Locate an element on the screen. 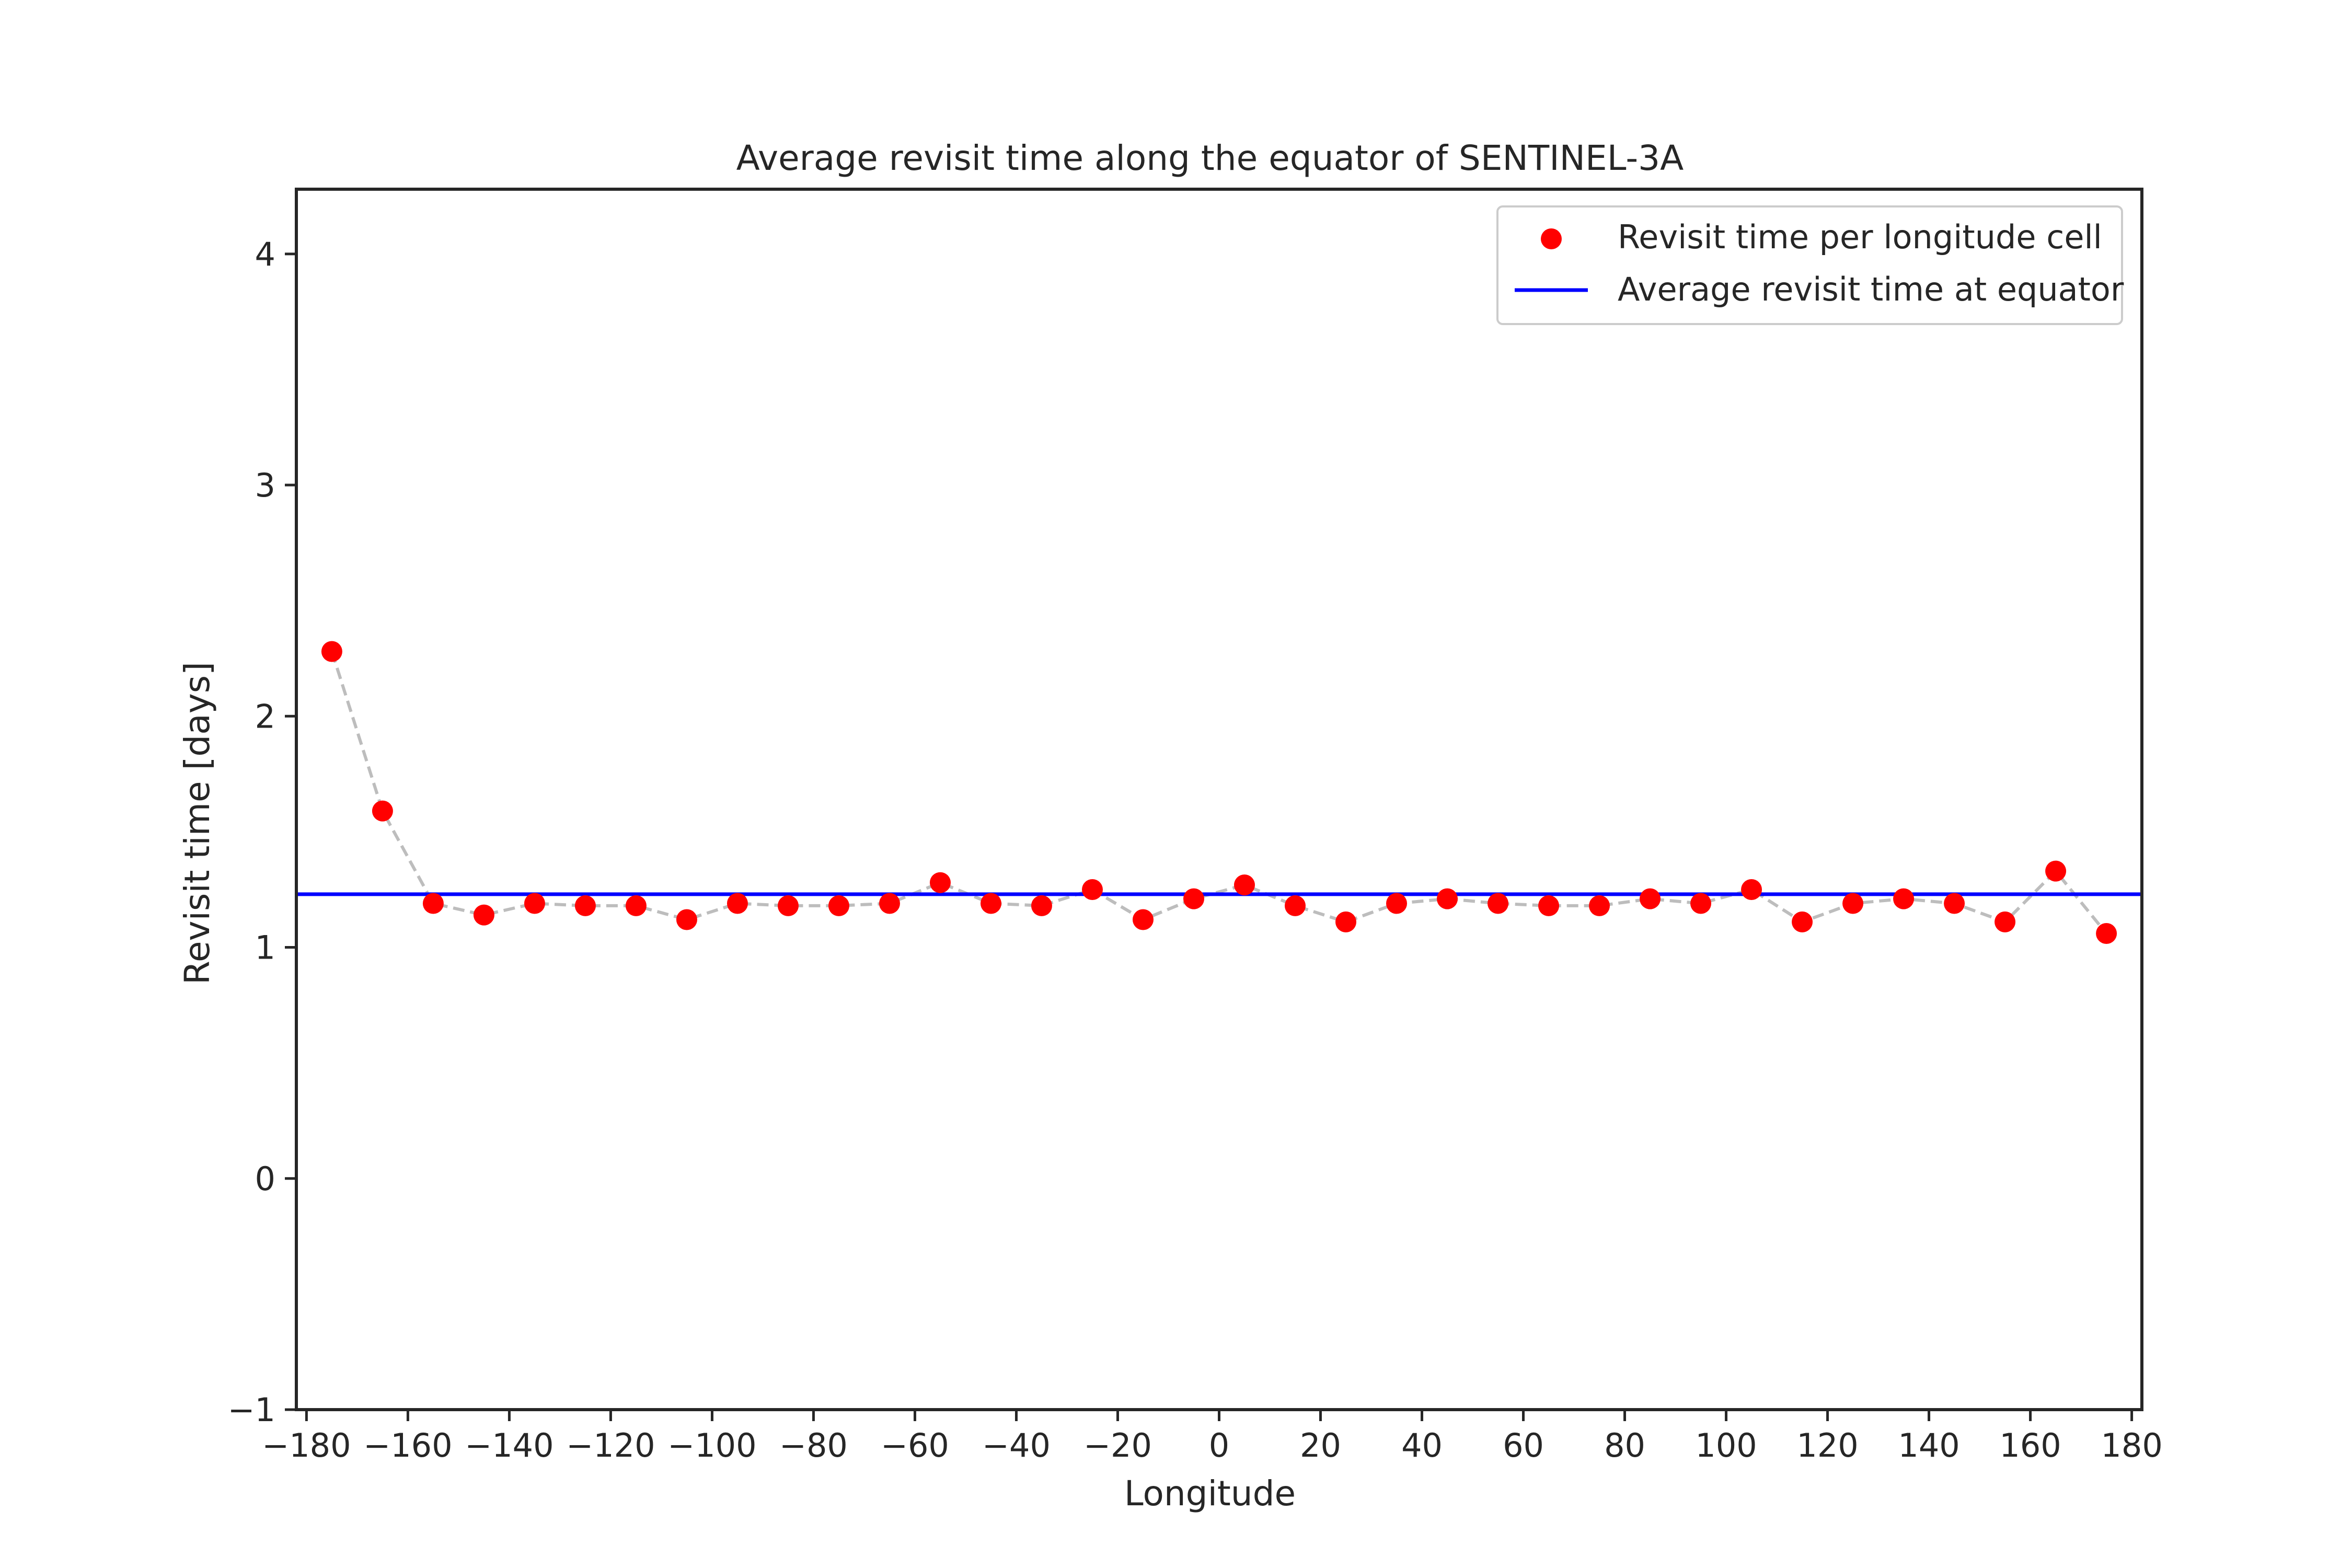  x-tick-label: 160 is located at coordinates (2030, 1445).